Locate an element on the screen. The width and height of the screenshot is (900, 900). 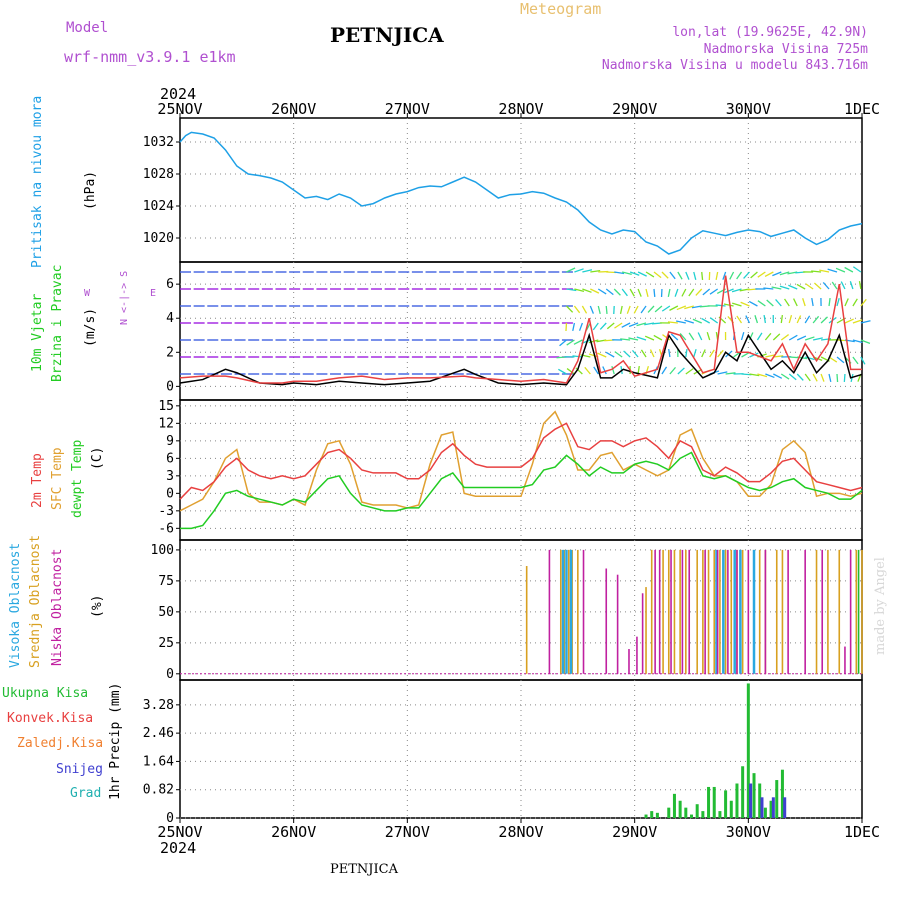
sfc-temp-line is located at coordinates (521, 461).